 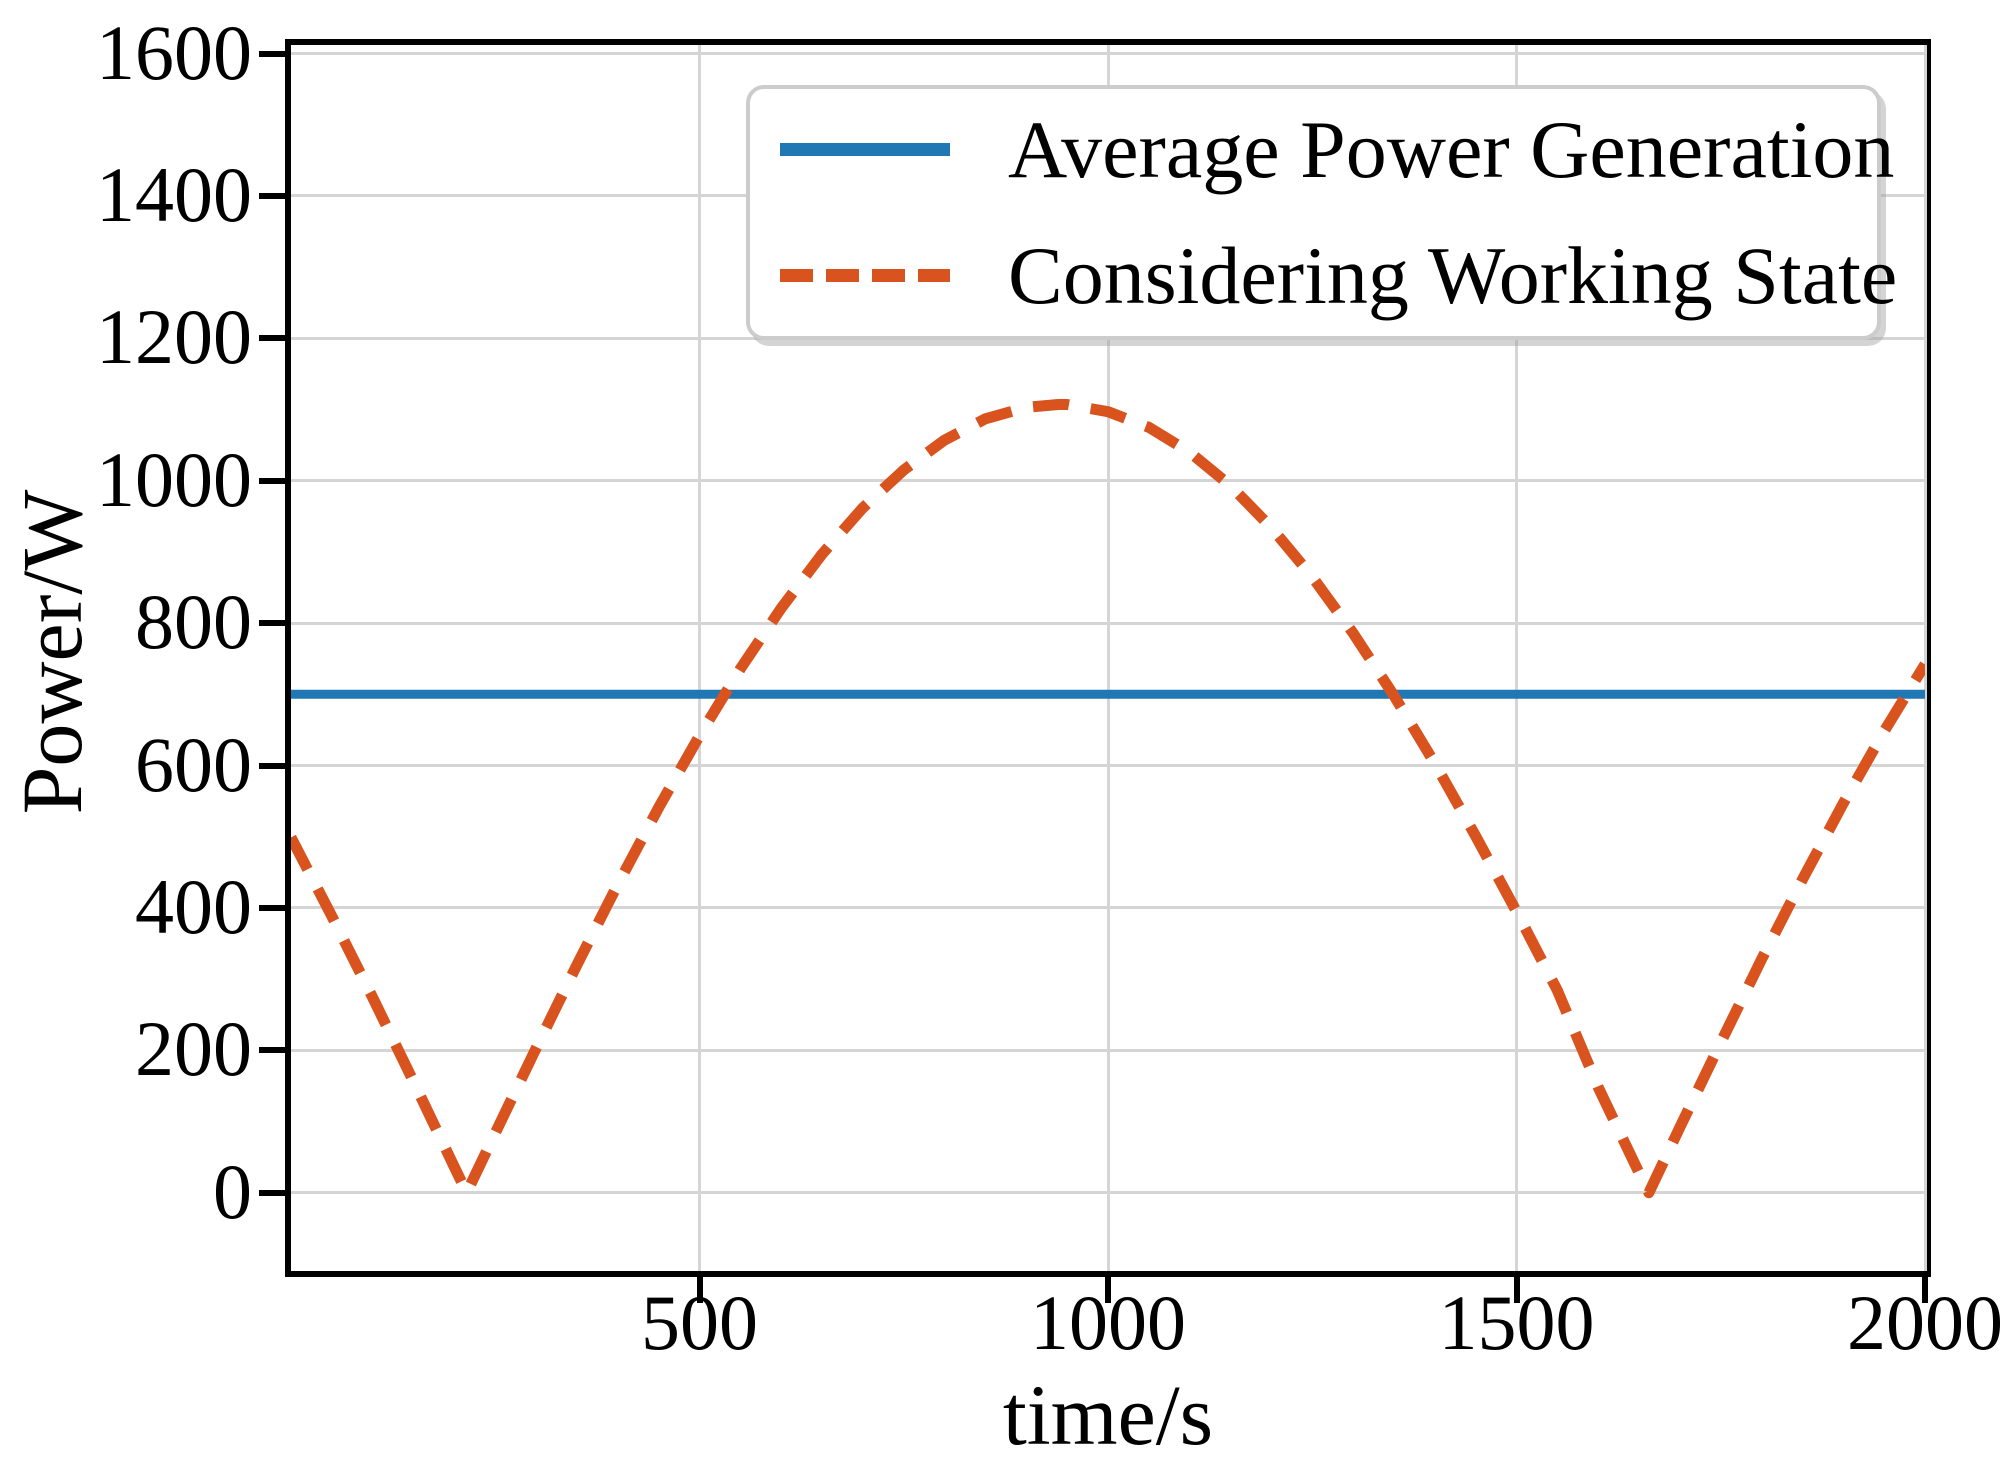 I want to click on y-tick-label-800: 800, so click(x=193, y=622).